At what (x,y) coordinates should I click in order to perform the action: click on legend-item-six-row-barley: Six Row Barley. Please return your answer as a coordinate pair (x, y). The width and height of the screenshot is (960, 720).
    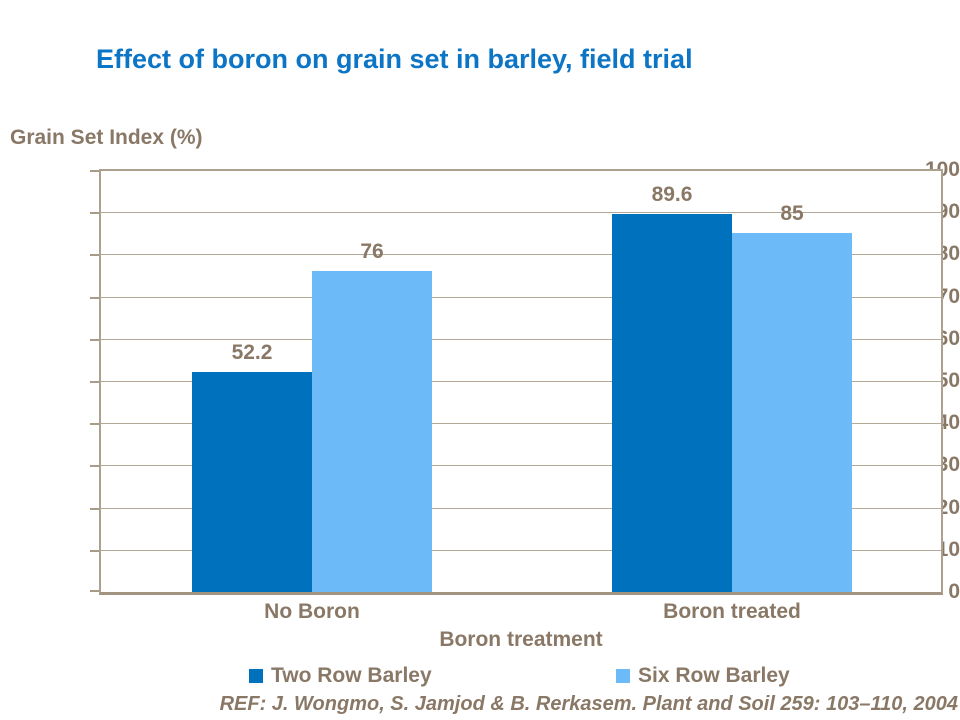
    Looking at the image, I should click on (703, 676).